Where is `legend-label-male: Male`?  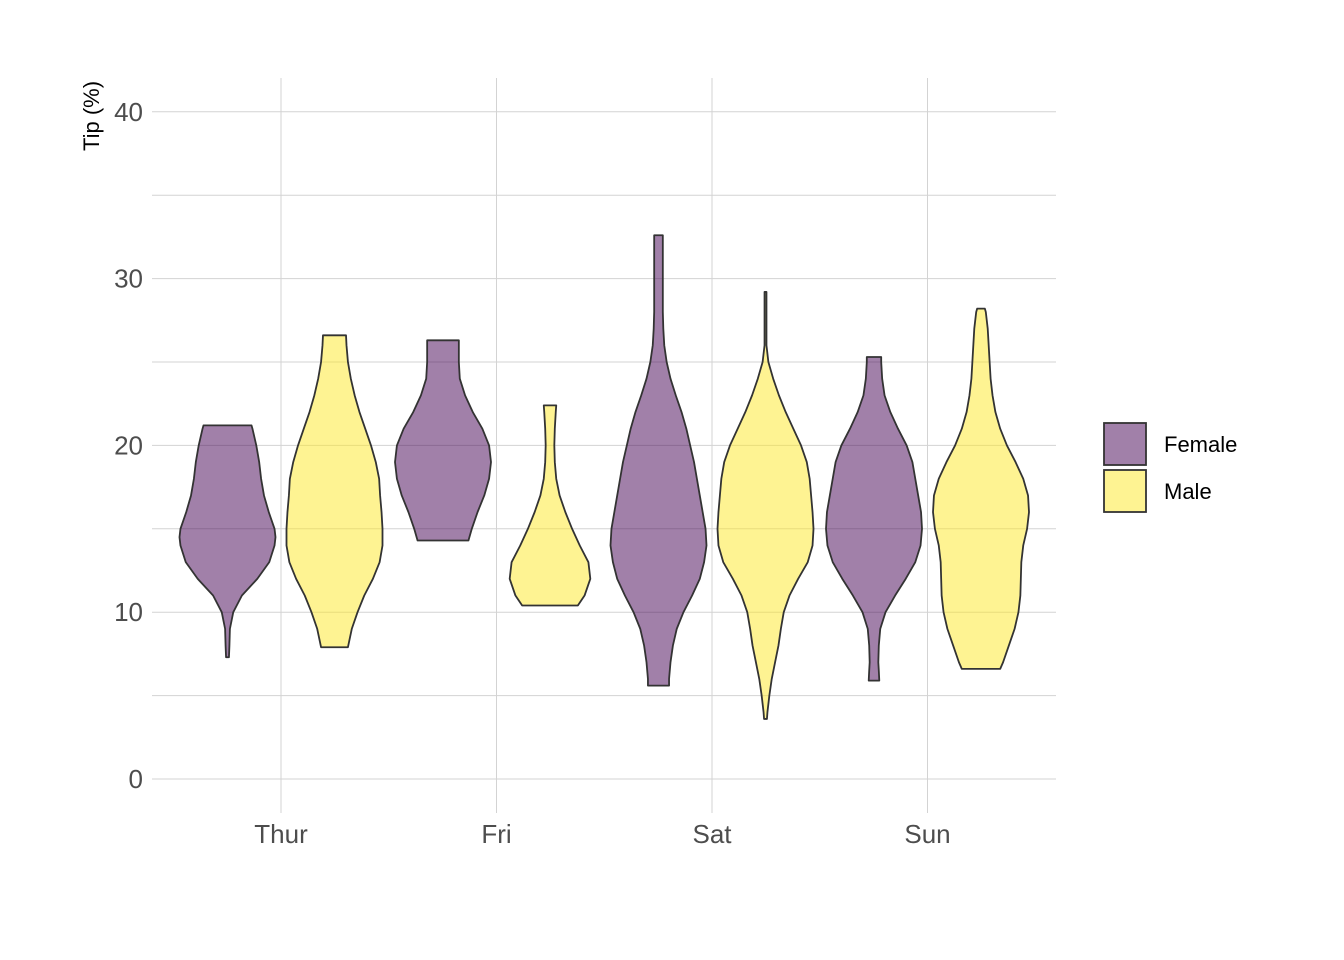
legend-label-male: Male is located at coordinates (1188, 491).